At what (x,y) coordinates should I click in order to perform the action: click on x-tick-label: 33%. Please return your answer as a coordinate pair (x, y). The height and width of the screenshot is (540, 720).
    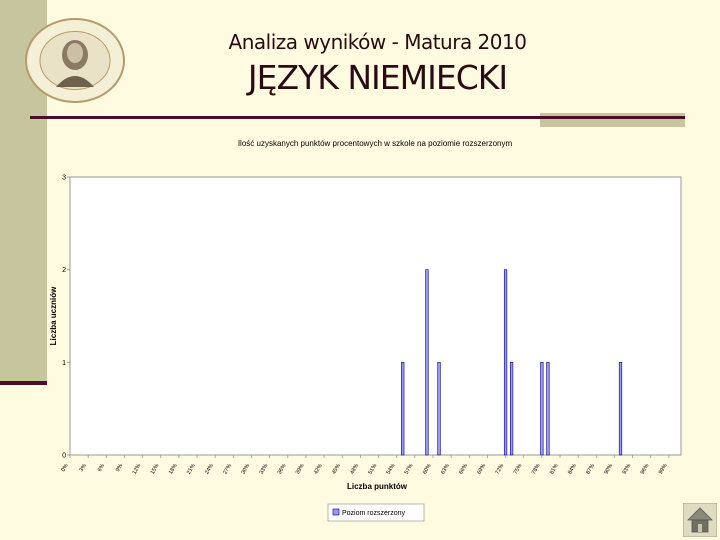
    Looking at the image, I should click on (264, 469).